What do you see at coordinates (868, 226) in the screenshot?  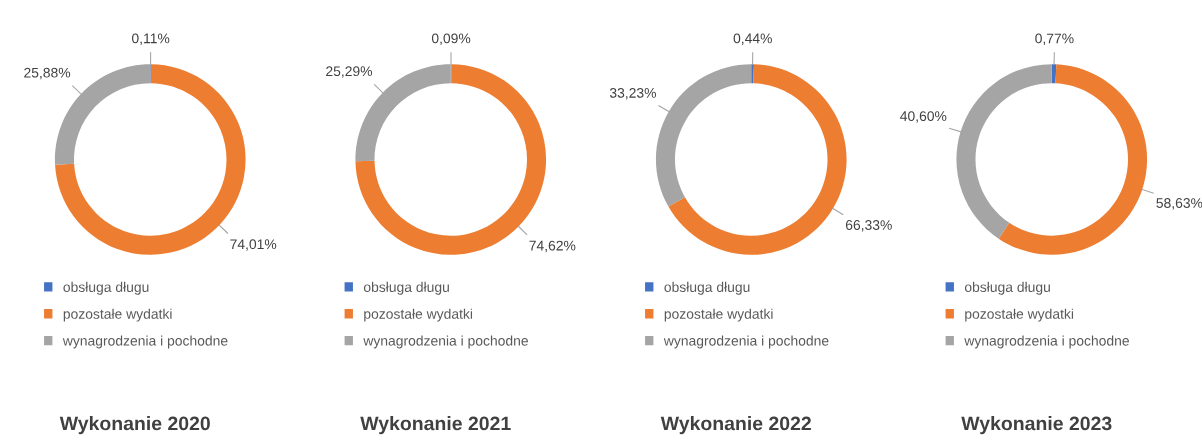 I see `data-label: 66,33%` at bounding box center [868, 226].